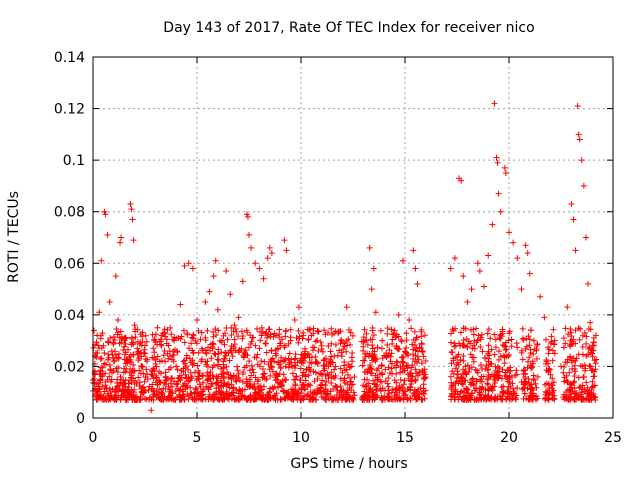 This screenshot has height=480, width=640. What do you see at coordinates (69, 264) in the screenshot?
I see `y-tick-label: 0.06` at bounding box center [69, 264].